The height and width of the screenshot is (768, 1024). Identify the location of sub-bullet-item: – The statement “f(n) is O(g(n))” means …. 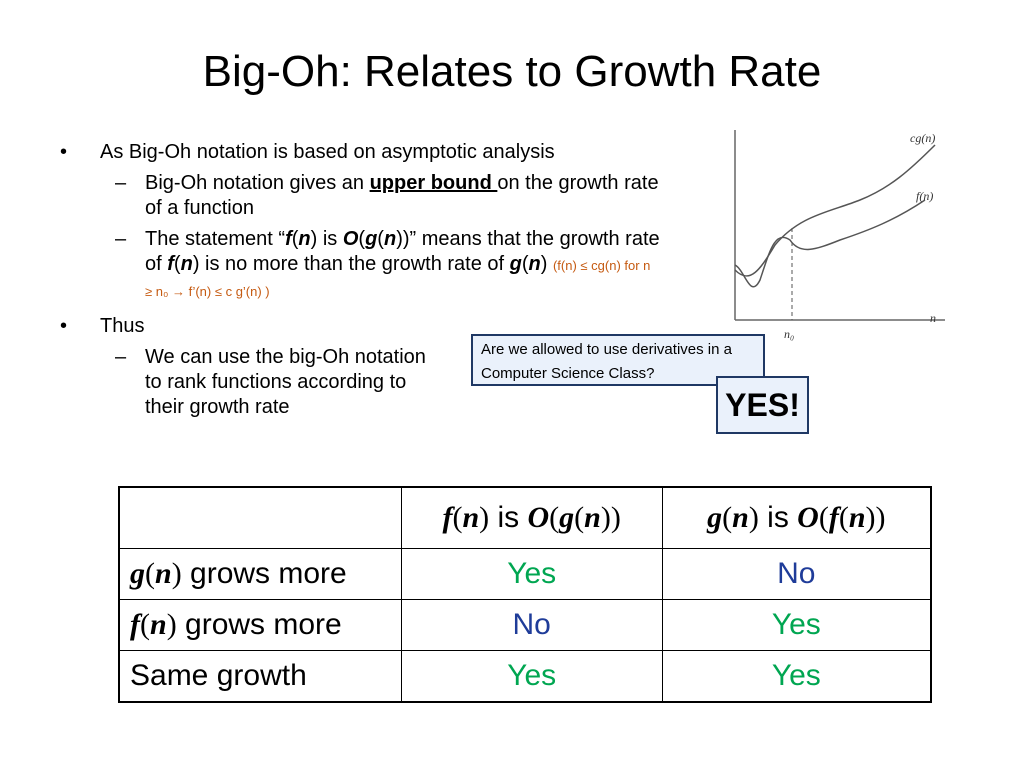
(360, 265).